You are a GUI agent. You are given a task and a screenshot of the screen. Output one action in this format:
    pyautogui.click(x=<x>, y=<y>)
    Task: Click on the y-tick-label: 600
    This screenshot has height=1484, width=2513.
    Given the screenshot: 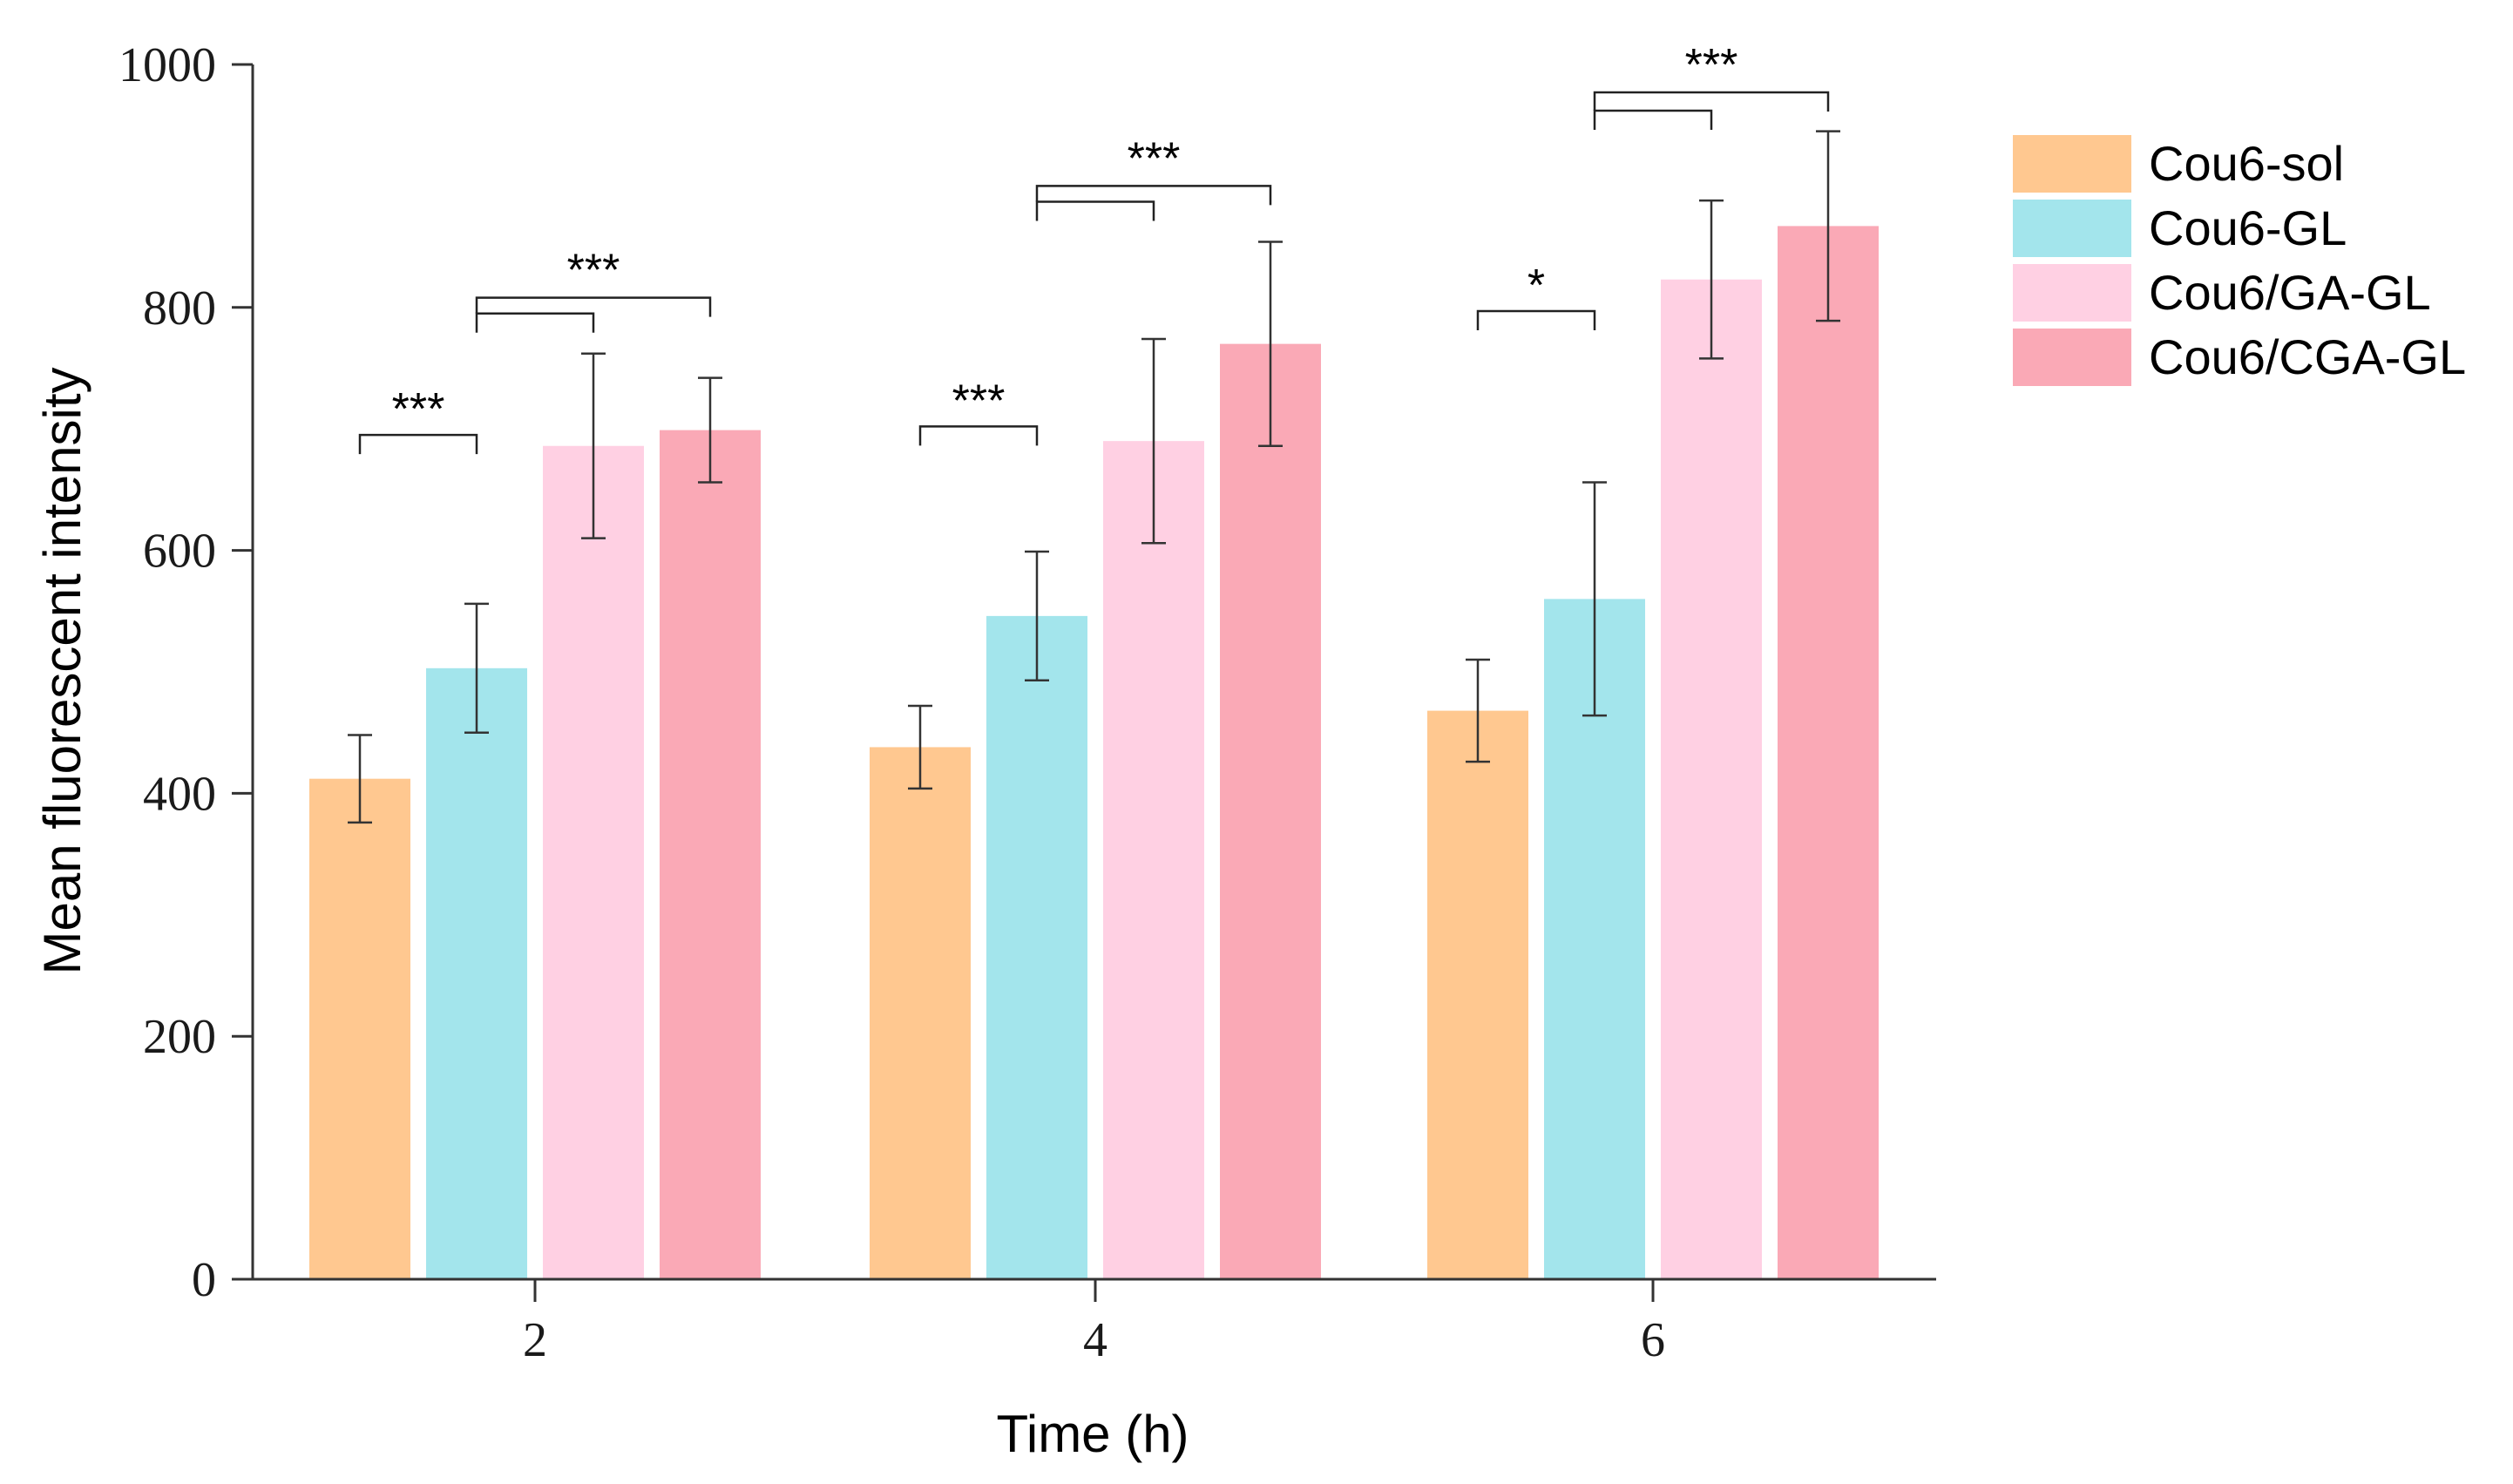 What is the action you would take?
    pyautogui.click(x=179, y=552)
    